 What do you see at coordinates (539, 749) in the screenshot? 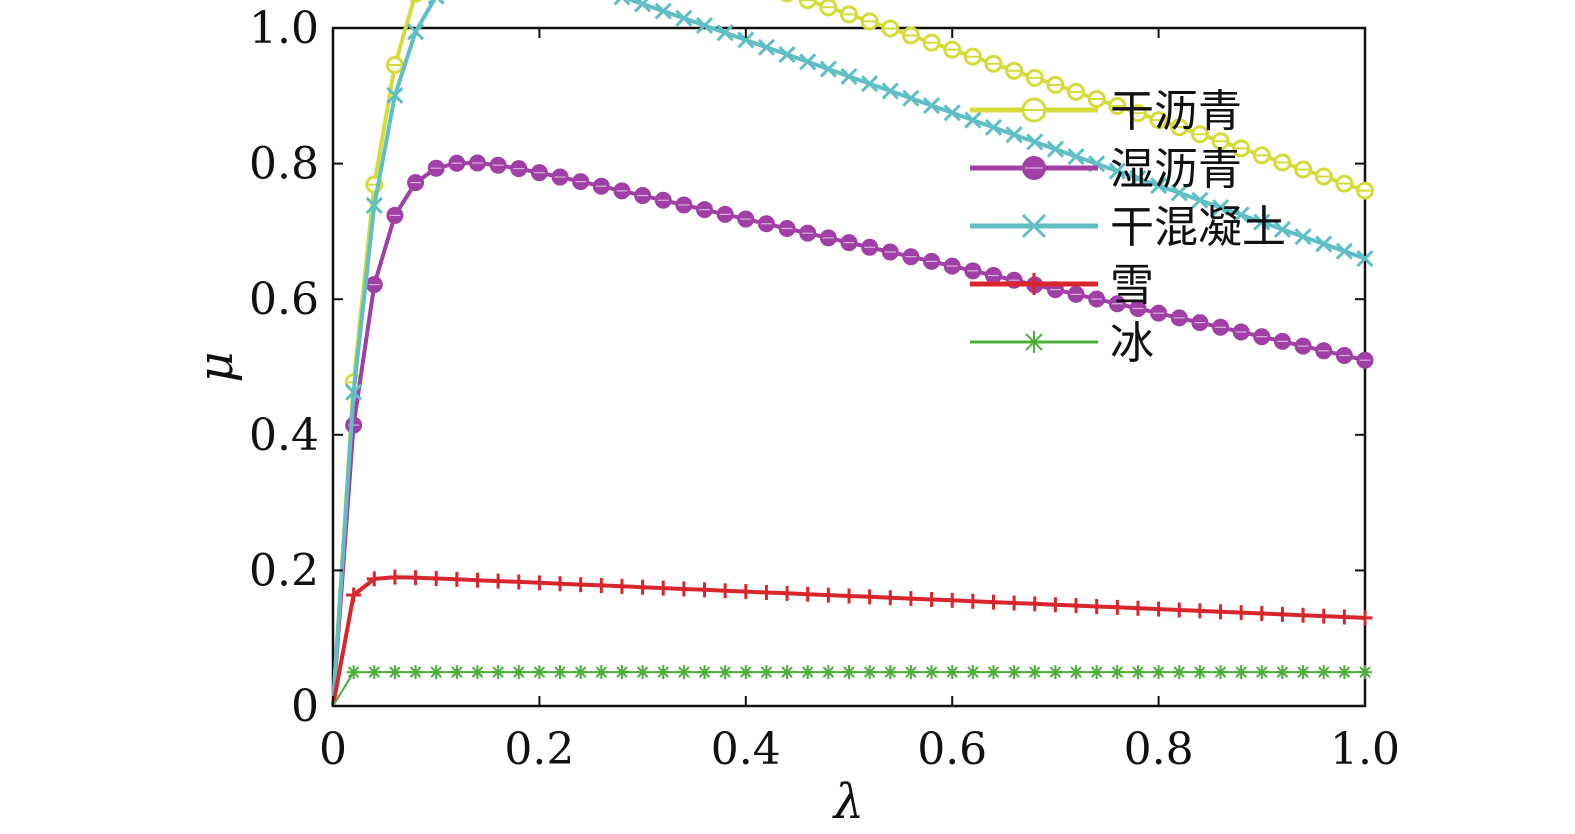
I see `x-tick-label: 0.2` at bounding box center [539, 749].